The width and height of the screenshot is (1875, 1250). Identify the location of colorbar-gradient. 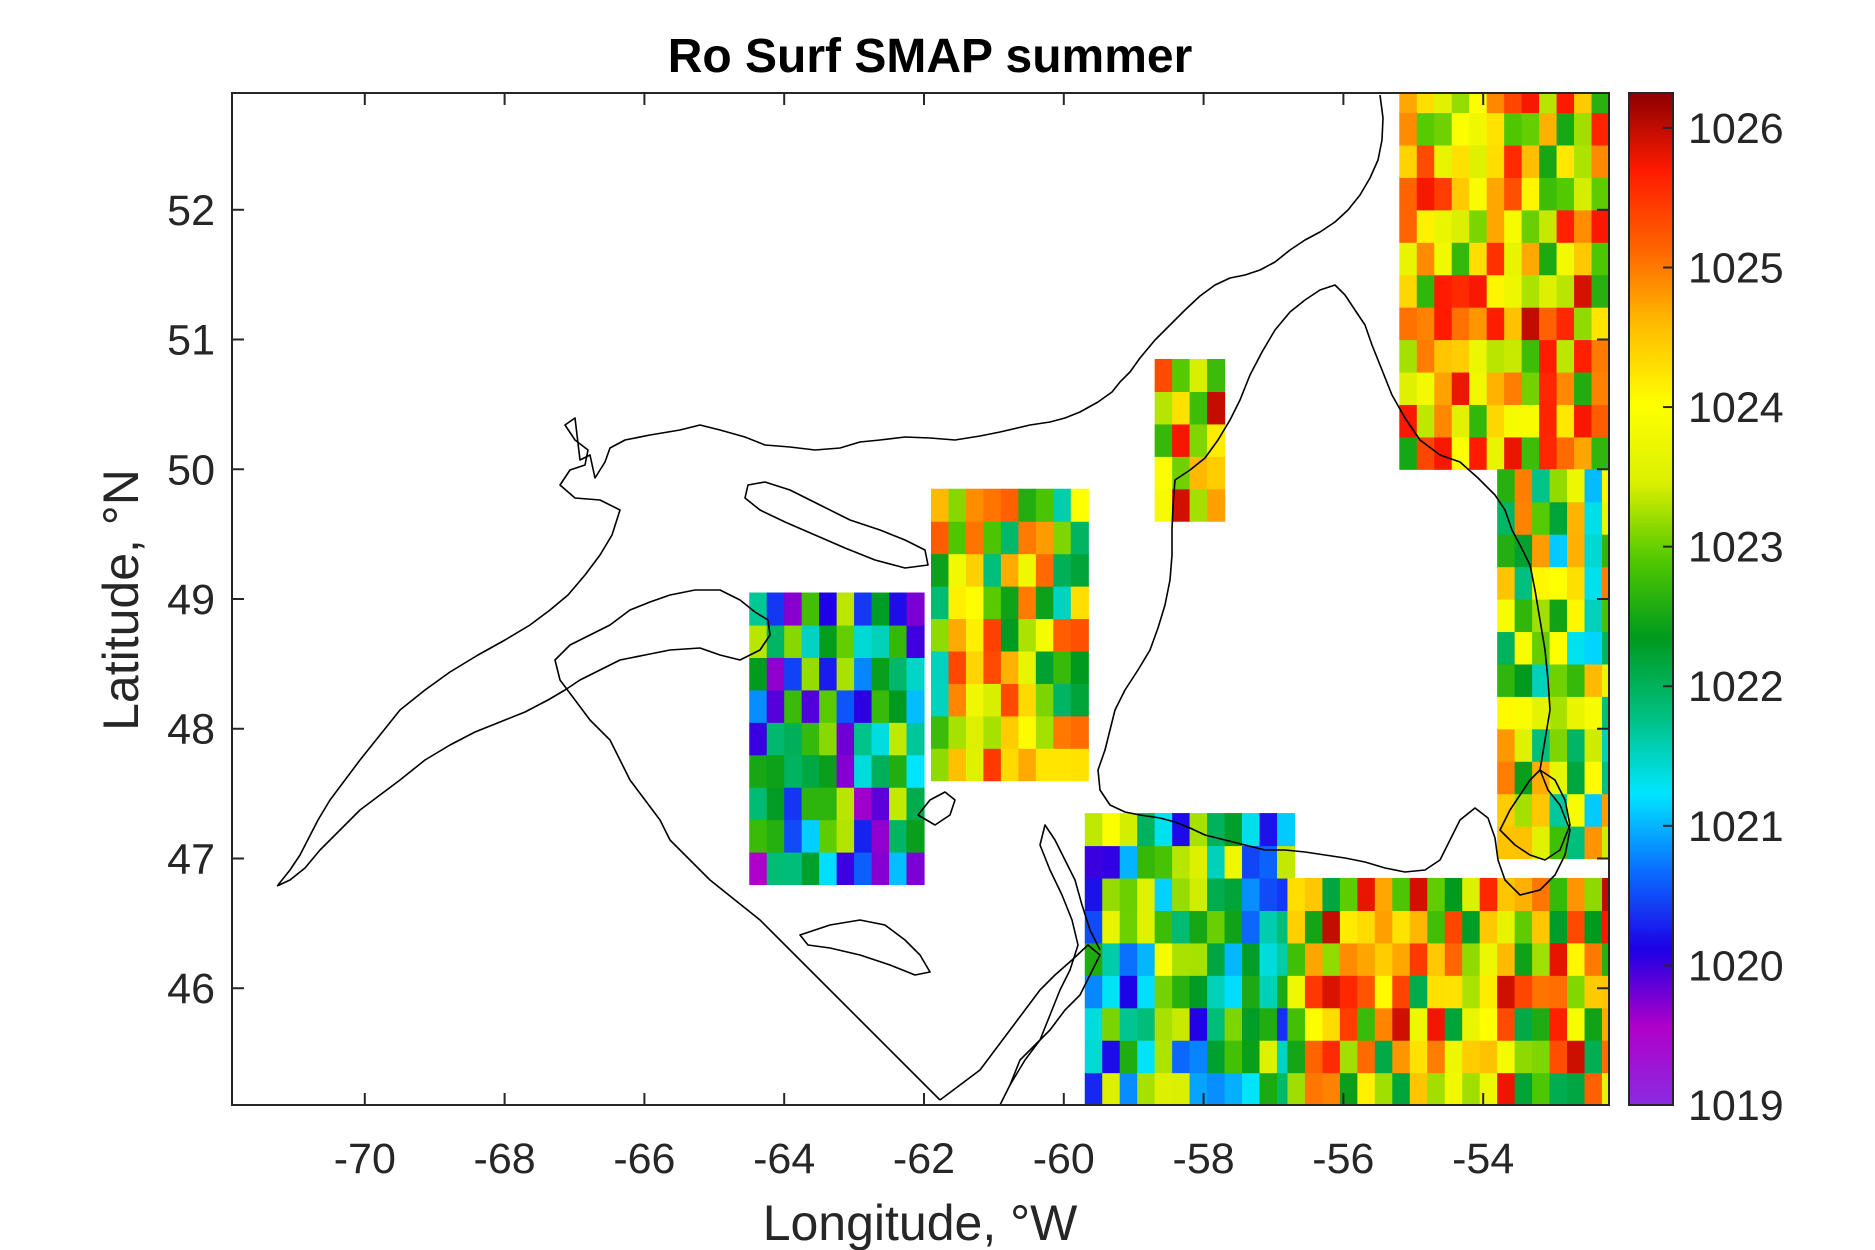
(1651, 599).